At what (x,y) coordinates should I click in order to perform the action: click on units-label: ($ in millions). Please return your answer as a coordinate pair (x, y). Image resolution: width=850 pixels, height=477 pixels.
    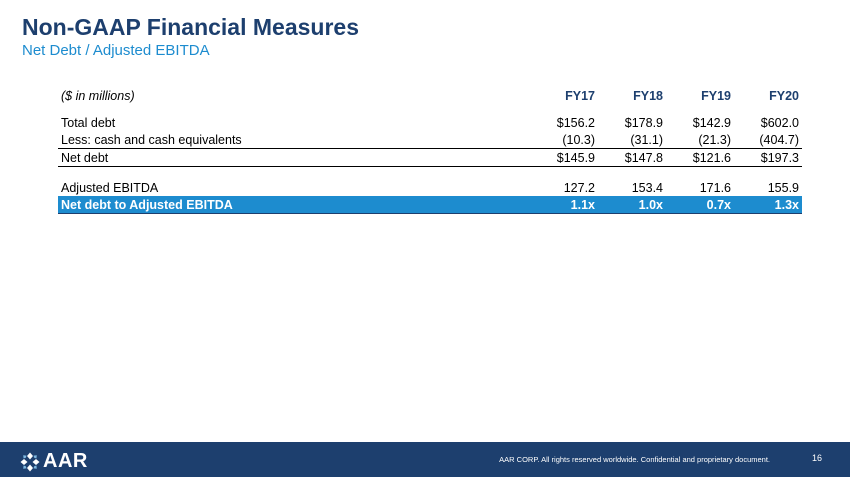
    Looking at the image, I should click on (98, 96).